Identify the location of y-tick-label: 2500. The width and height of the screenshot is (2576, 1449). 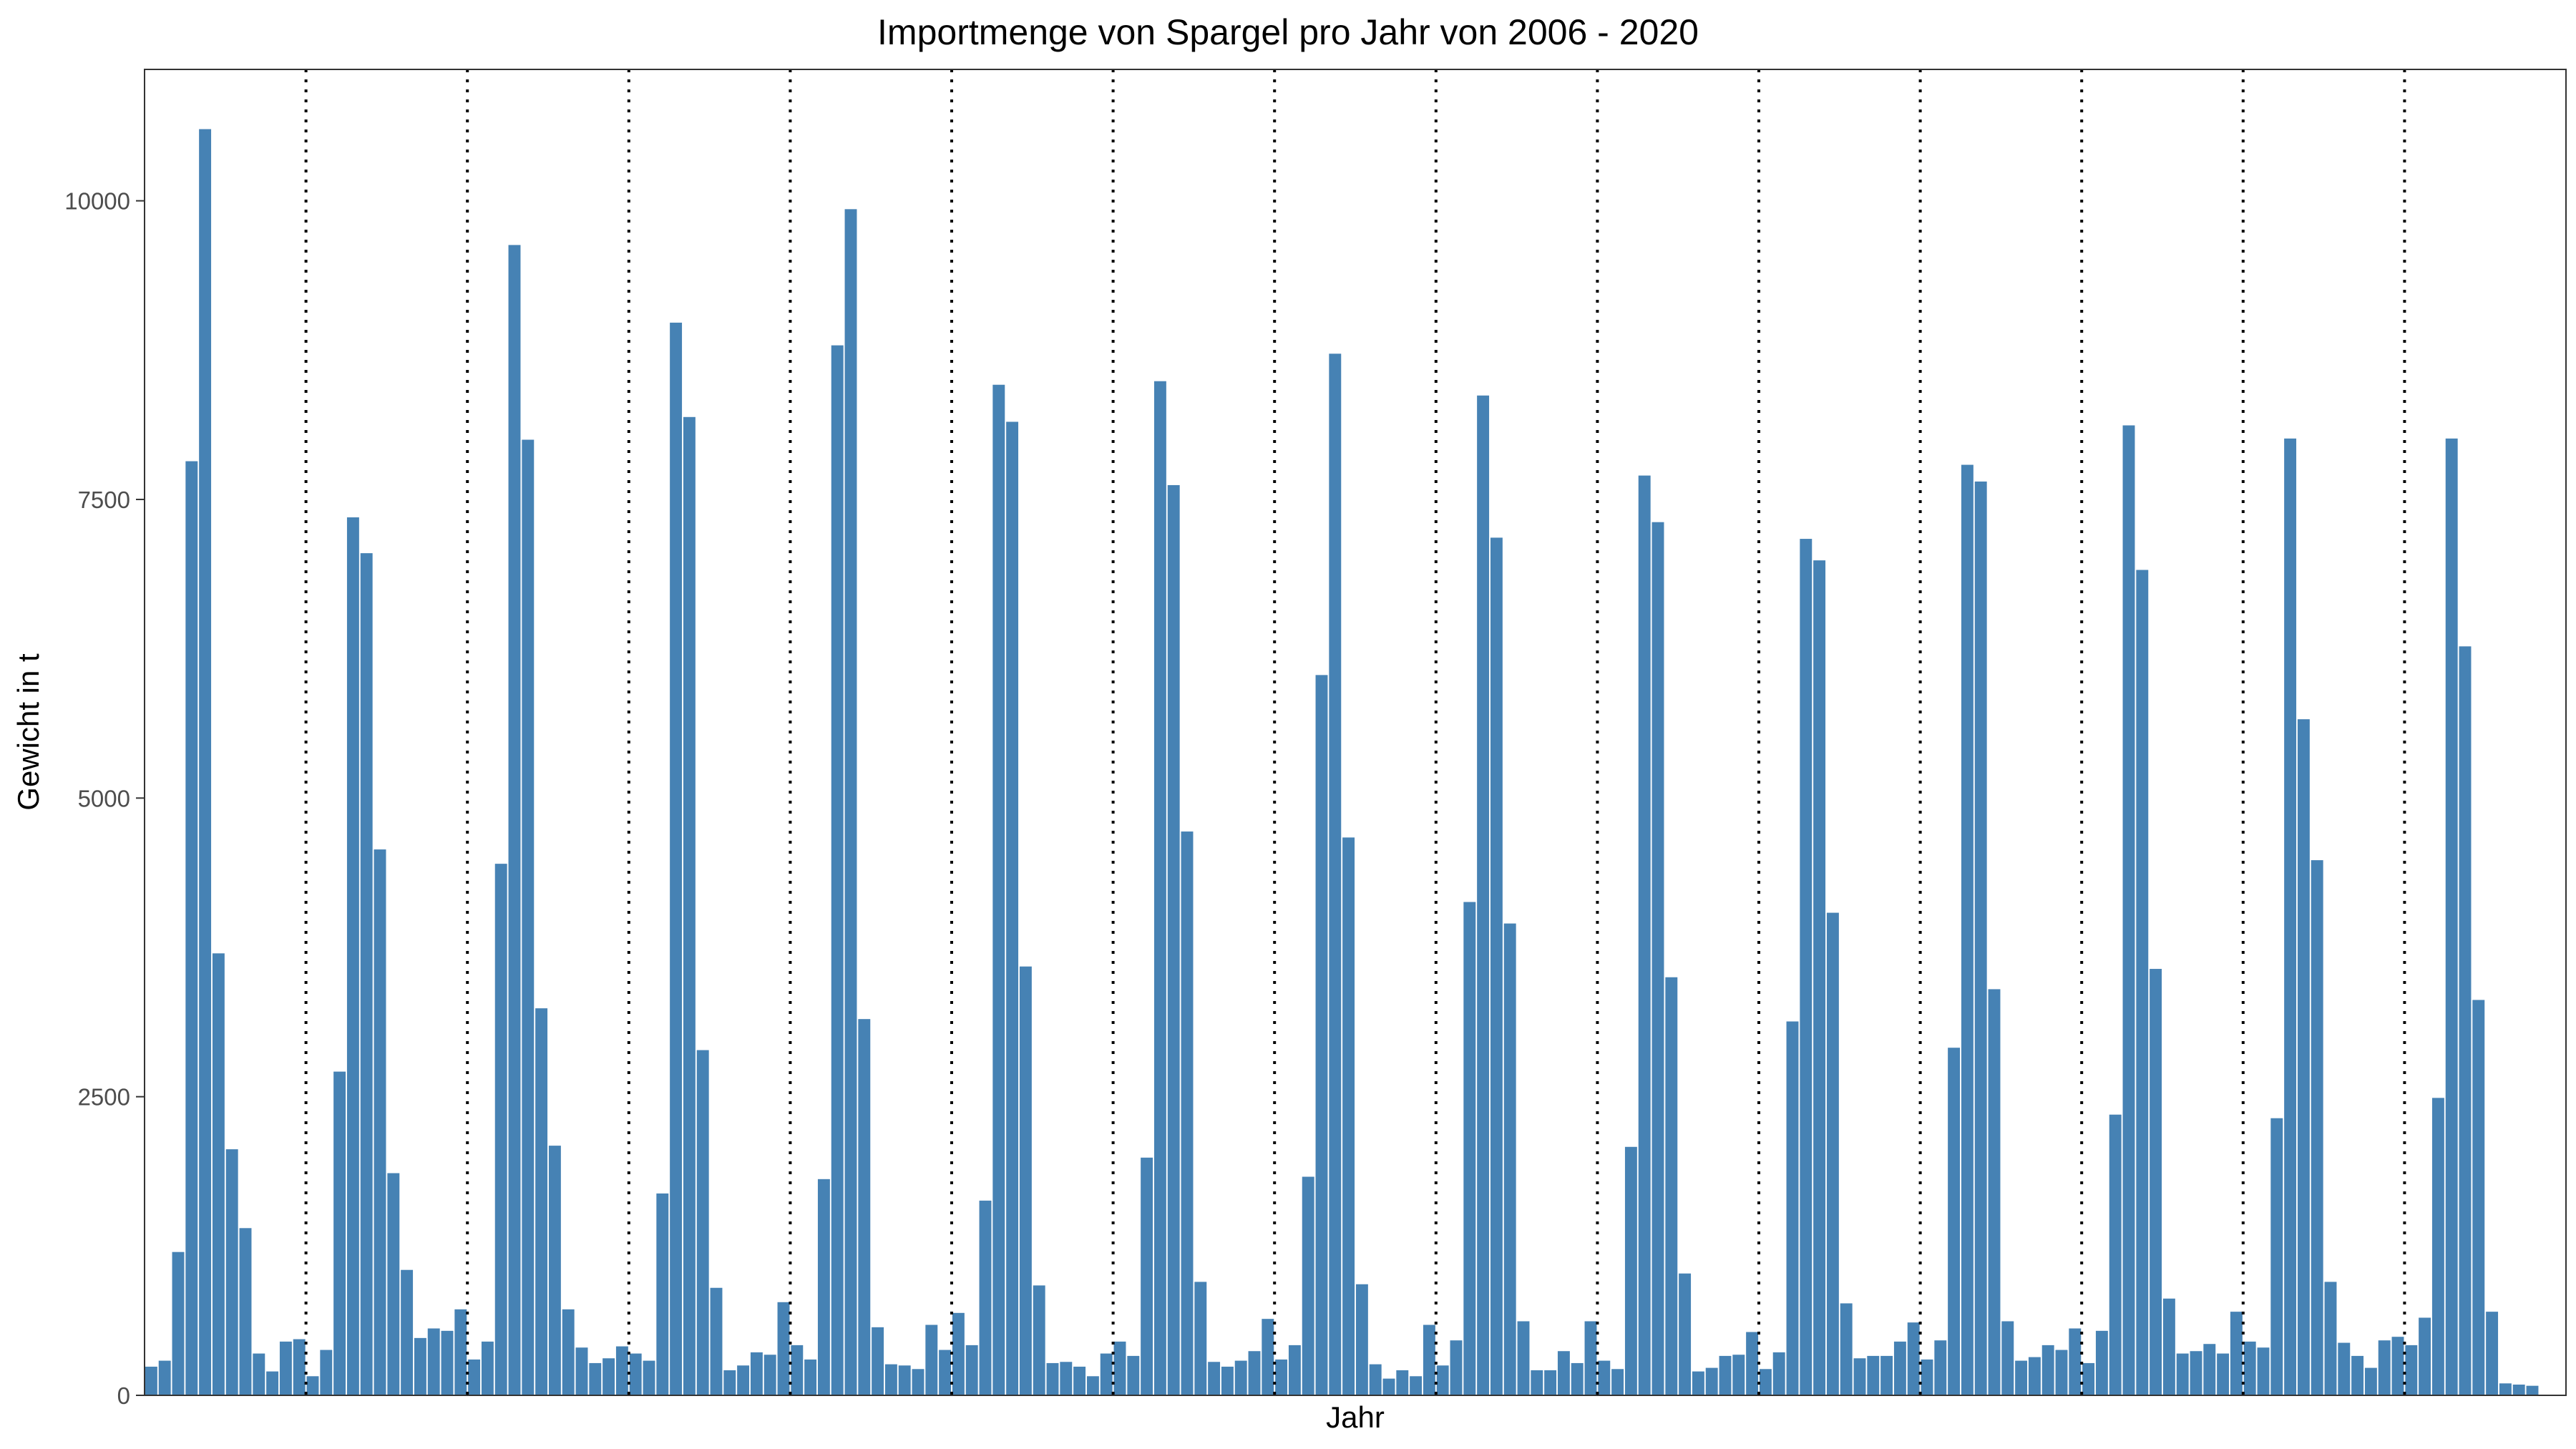
(104, 1097).